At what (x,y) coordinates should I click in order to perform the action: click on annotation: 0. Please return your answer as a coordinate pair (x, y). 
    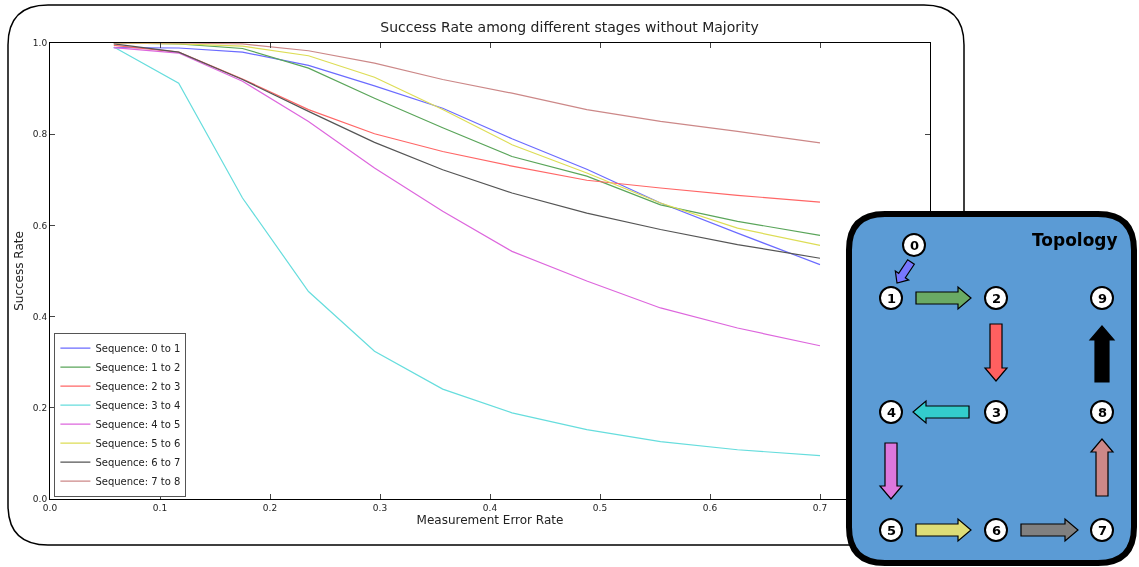
    Looking at the image, I should click on (915, 245).